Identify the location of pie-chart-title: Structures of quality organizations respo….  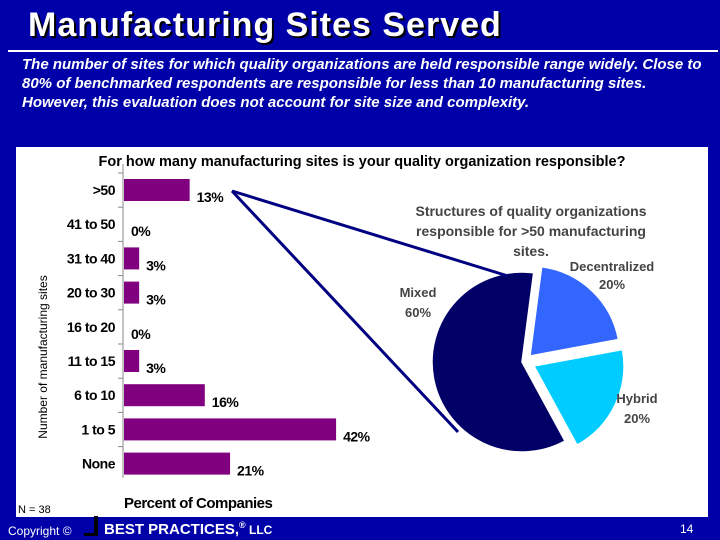
(530, 231).